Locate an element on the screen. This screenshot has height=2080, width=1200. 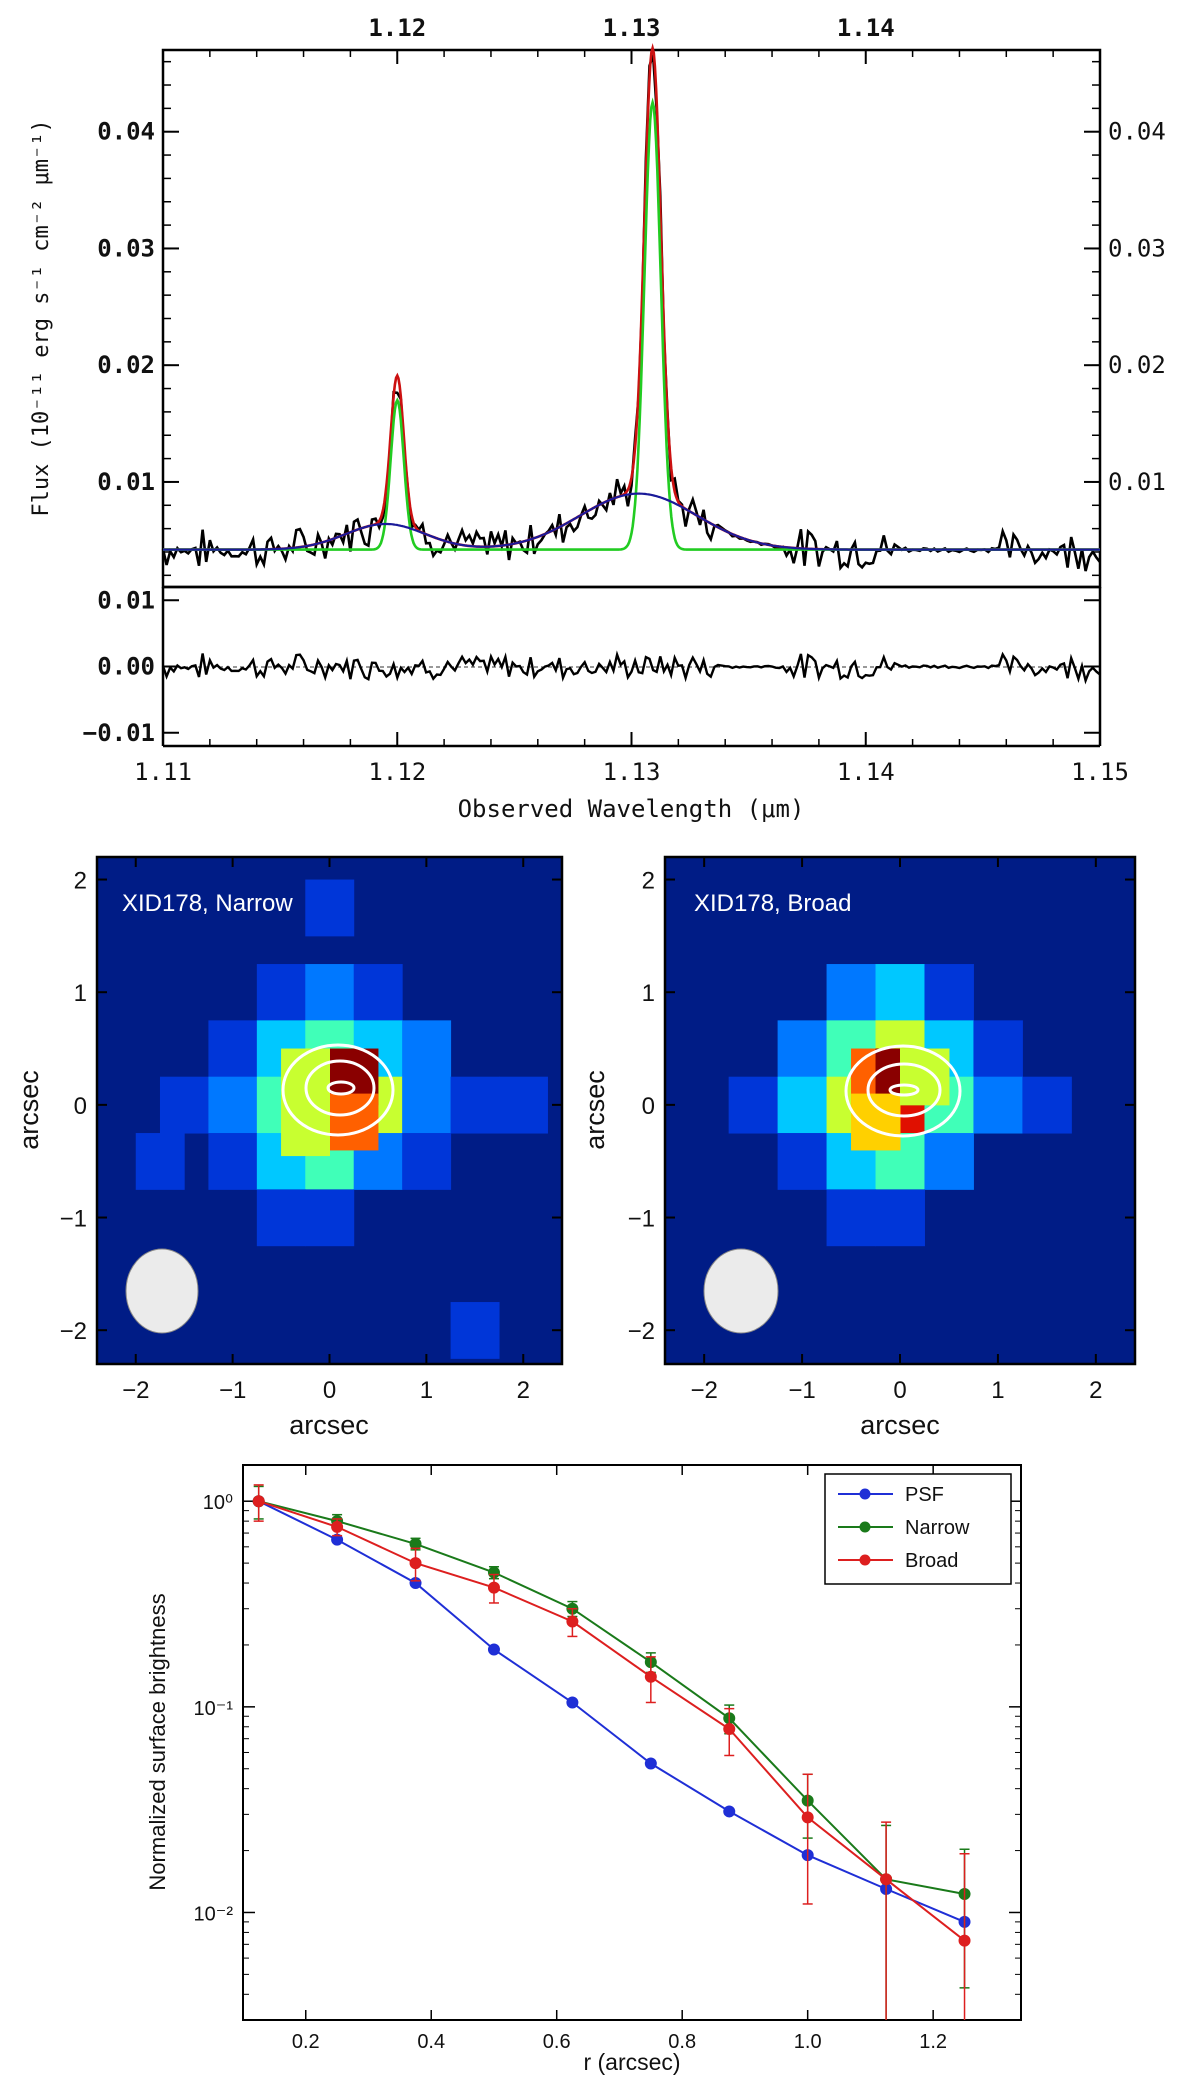
heatmap-broad-ylabel: arcsec is located at coordinates (595, 1110).